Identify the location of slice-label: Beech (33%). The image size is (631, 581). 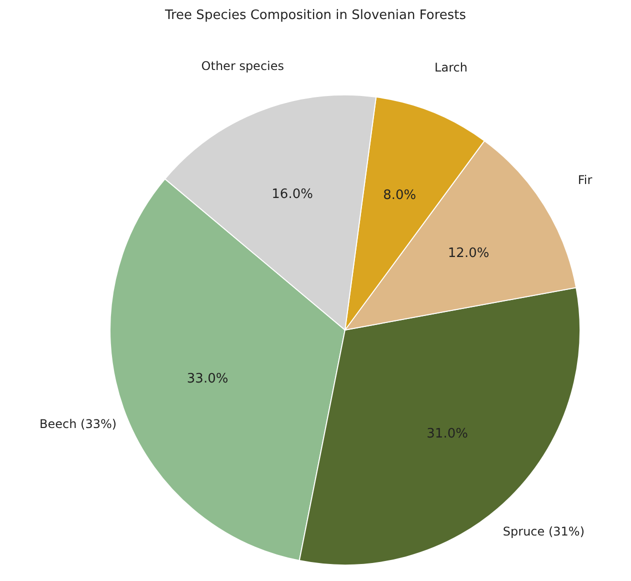
(78, 424).